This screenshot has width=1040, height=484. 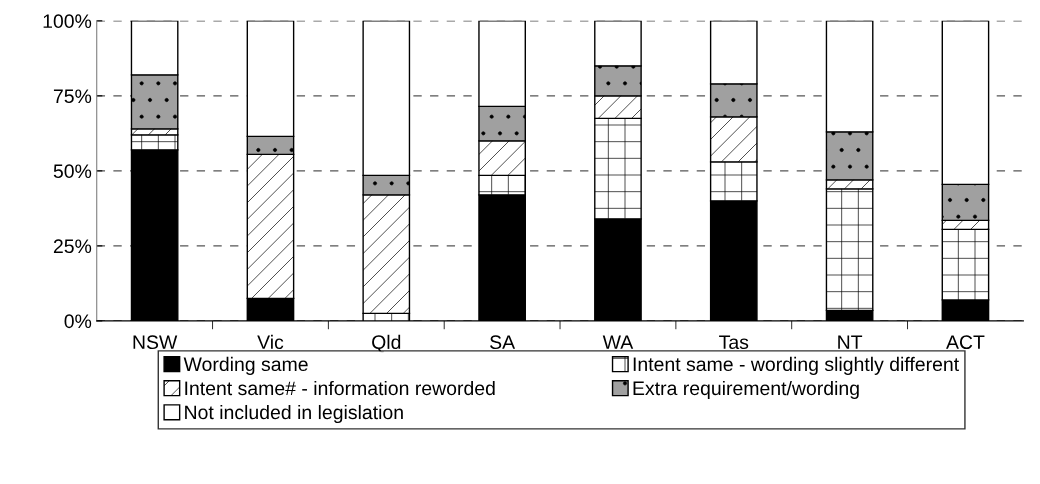 What do you see at coordinates (965, 342) in the screenshot?
I see `x-tick-label: ACT` at bounding box center [965, 342].